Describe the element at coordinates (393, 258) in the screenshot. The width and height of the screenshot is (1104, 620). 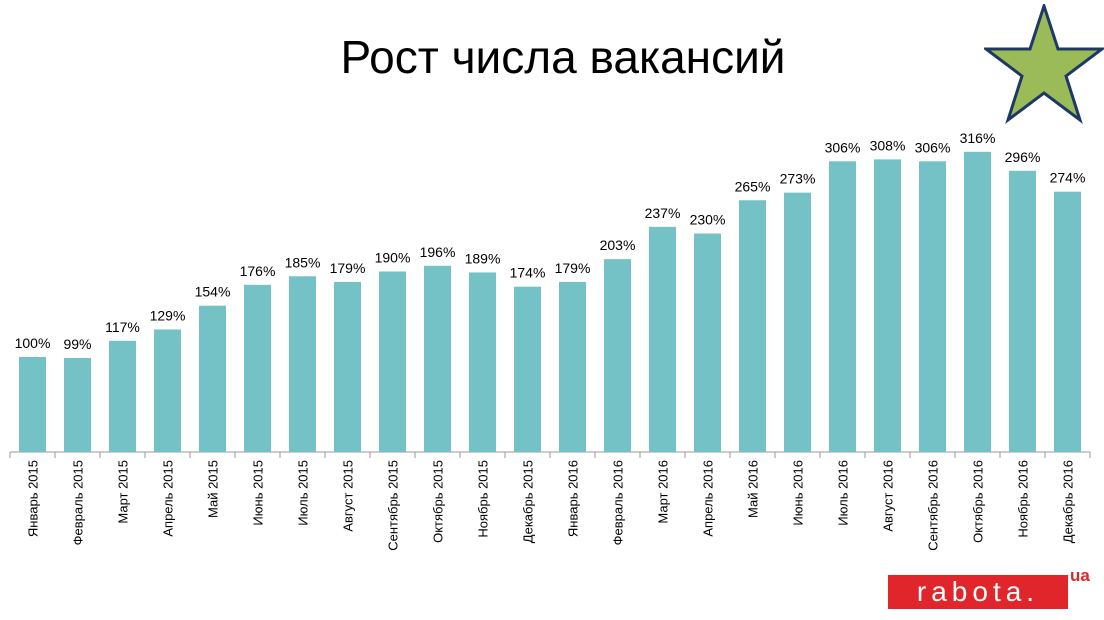
I see `data-label: 190%` at that location.